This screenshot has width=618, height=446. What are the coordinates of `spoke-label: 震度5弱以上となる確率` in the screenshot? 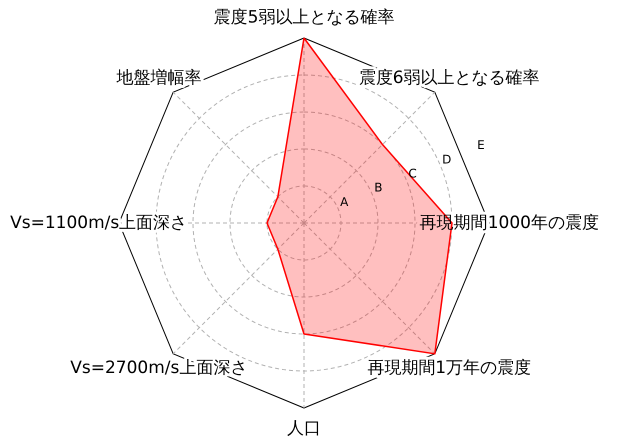 It's located at (304, 18).